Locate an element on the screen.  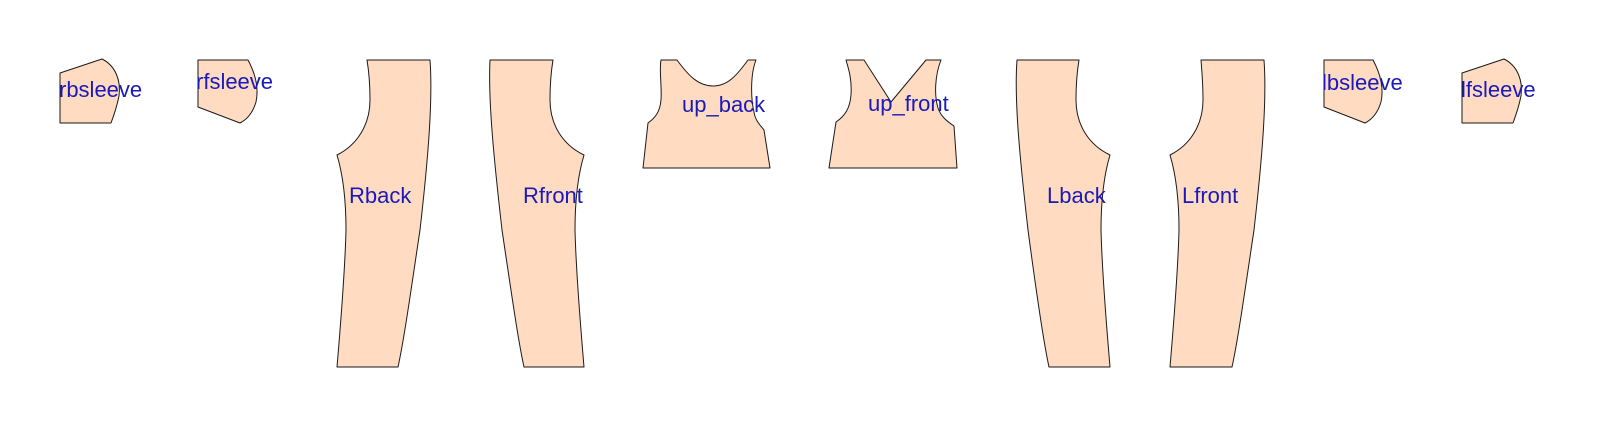
piece-lfront-shape is located at coordinates (1217, 213).